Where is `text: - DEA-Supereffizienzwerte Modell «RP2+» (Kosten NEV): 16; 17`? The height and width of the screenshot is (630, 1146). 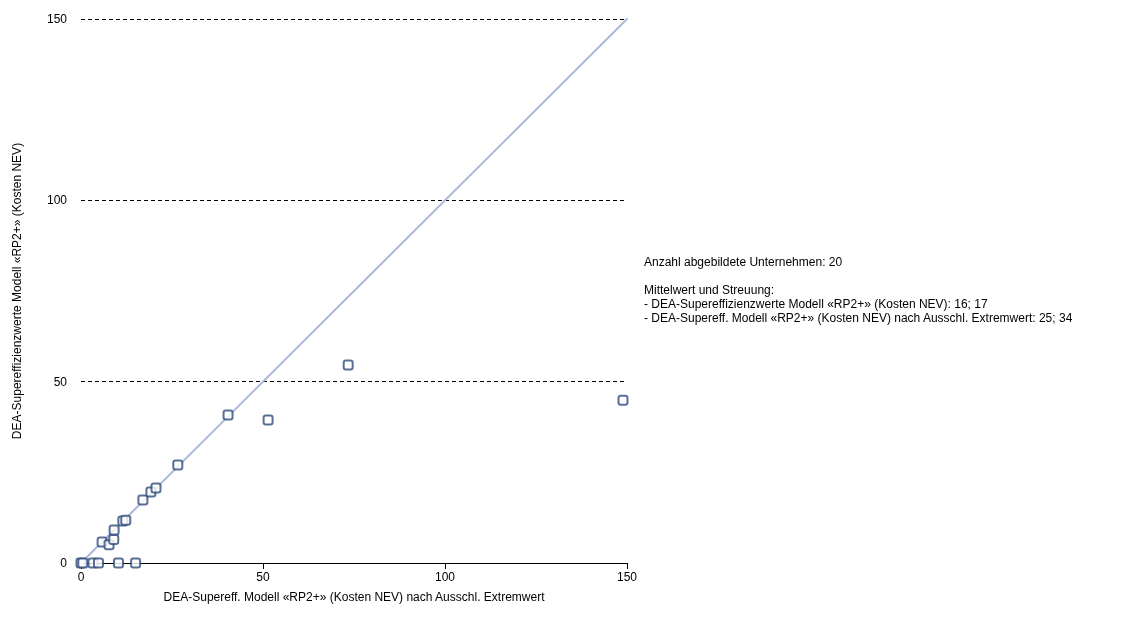
text: - DEA-Supereffizienzwerte Modell «RP2+» (Kosten NEV): 16; 17 is located at coordinates (816, 304).